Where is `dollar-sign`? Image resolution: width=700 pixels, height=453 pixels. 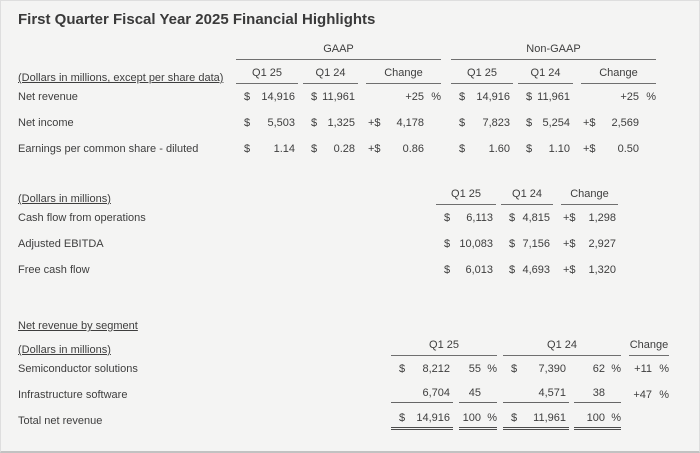
dollar-sign is located at coordinates (395, 393).